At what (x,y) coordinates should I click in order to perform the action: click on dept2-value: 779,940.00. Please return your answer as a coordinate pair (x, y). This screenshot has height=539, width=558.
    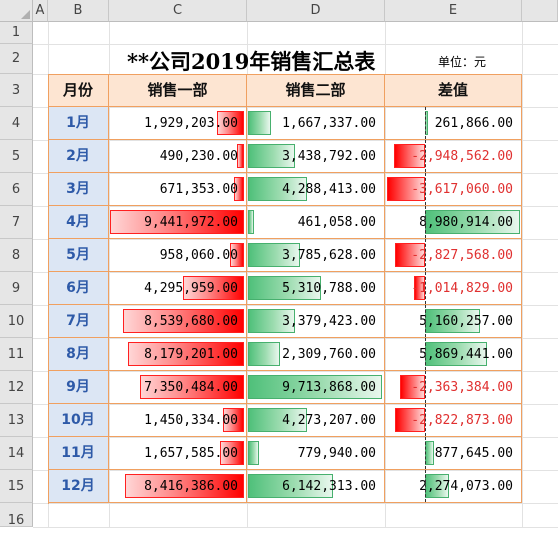
    Looking at the image, I should click on (336, 453).